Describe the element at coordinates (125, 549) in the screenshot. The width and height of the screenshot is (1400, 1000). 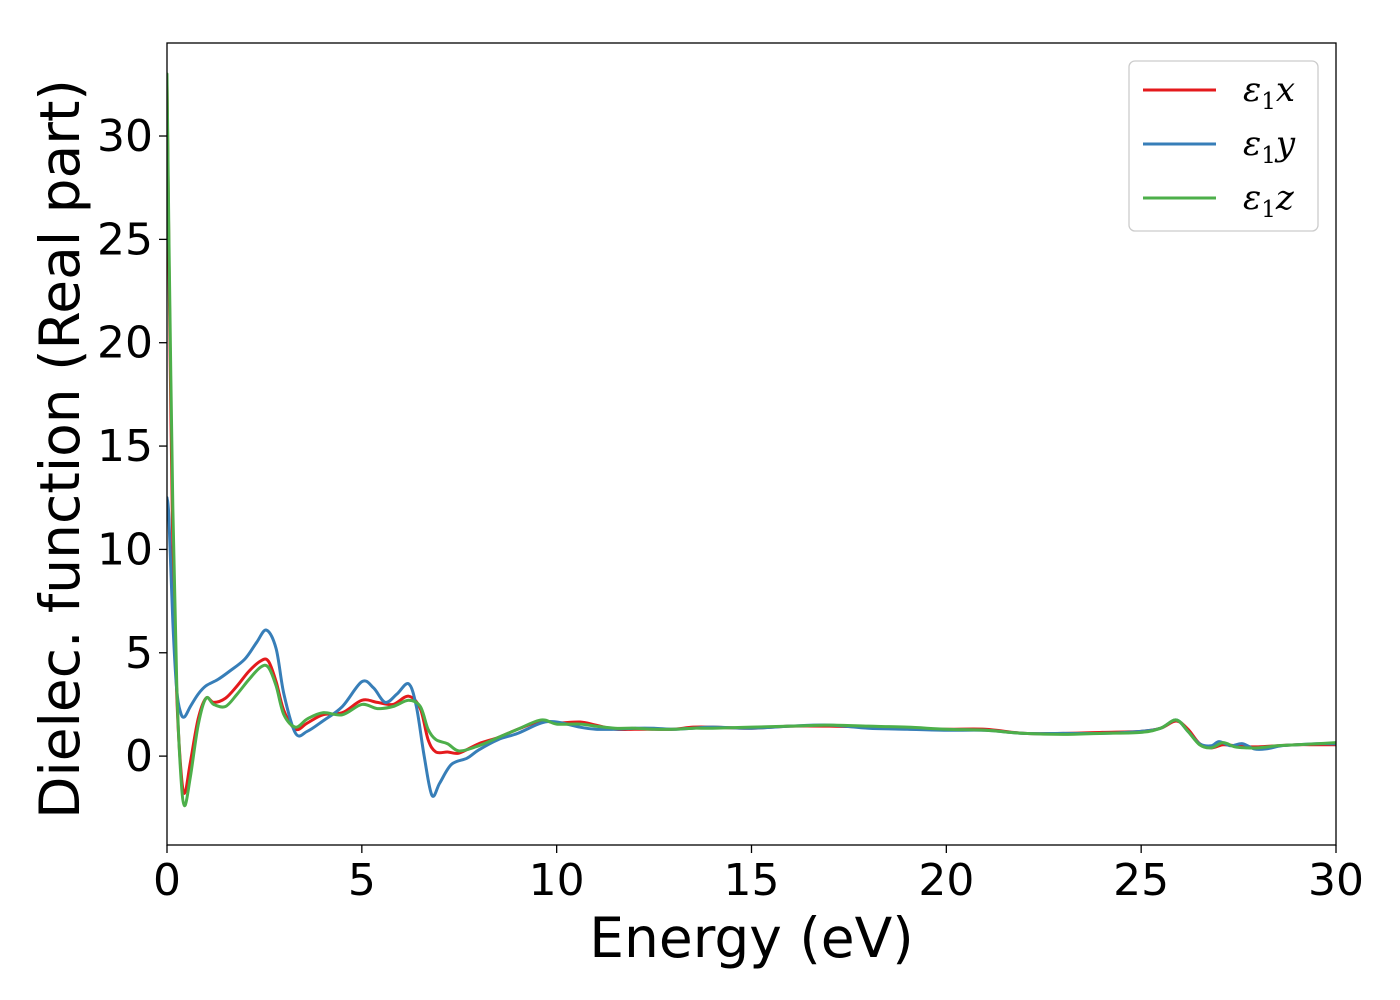
I see `y-tick-label: 10` at that location.